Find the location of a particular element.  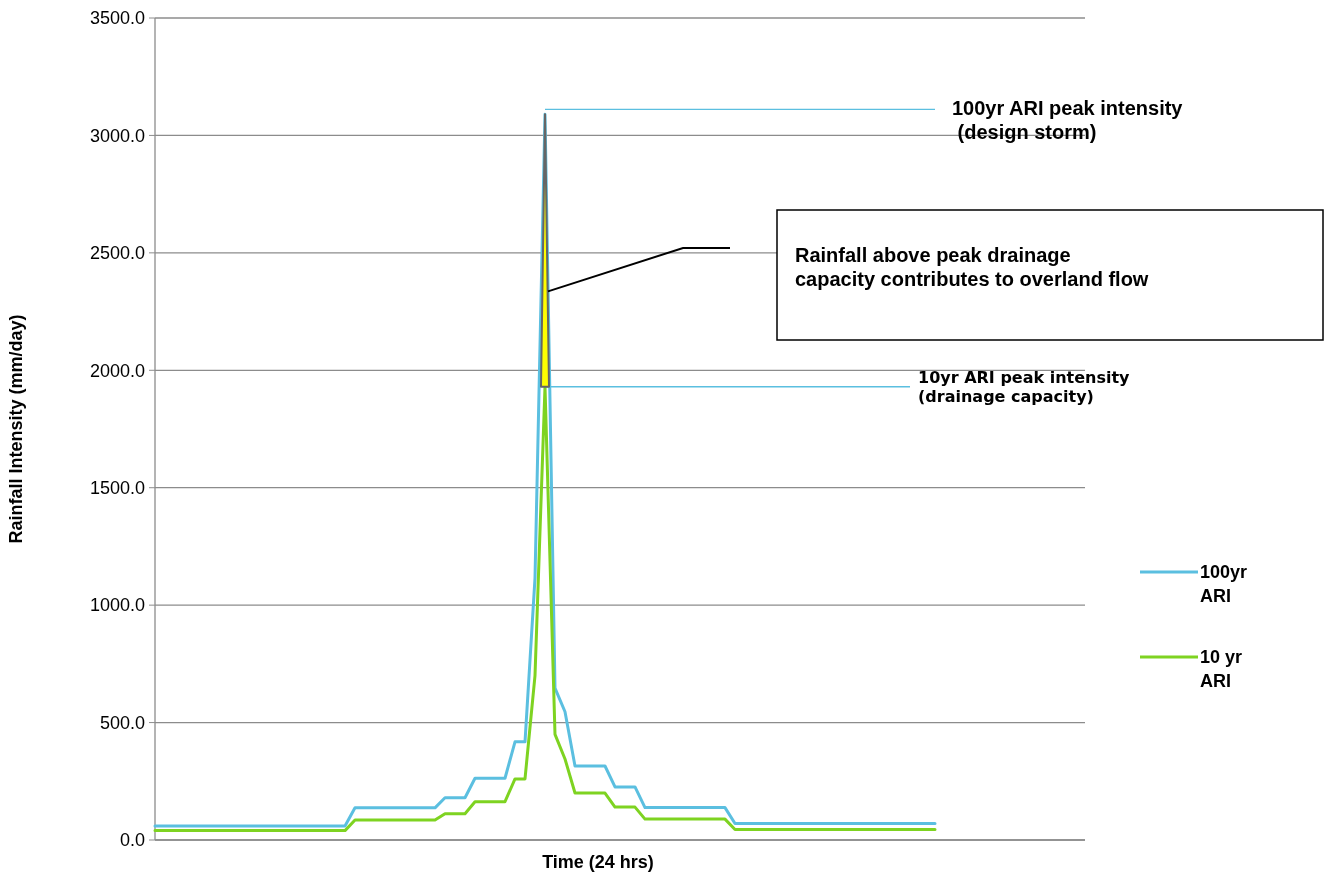

x-axis-title: Time (24 hrs) is located at coordinates (598, 862).